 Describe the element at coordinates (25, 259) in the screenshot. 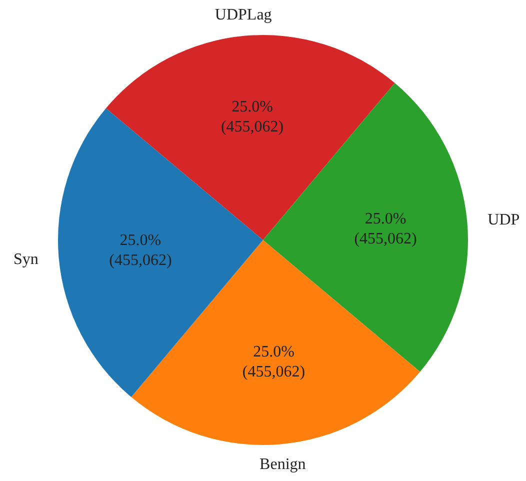

I see `slice-label: Syn` at that location.